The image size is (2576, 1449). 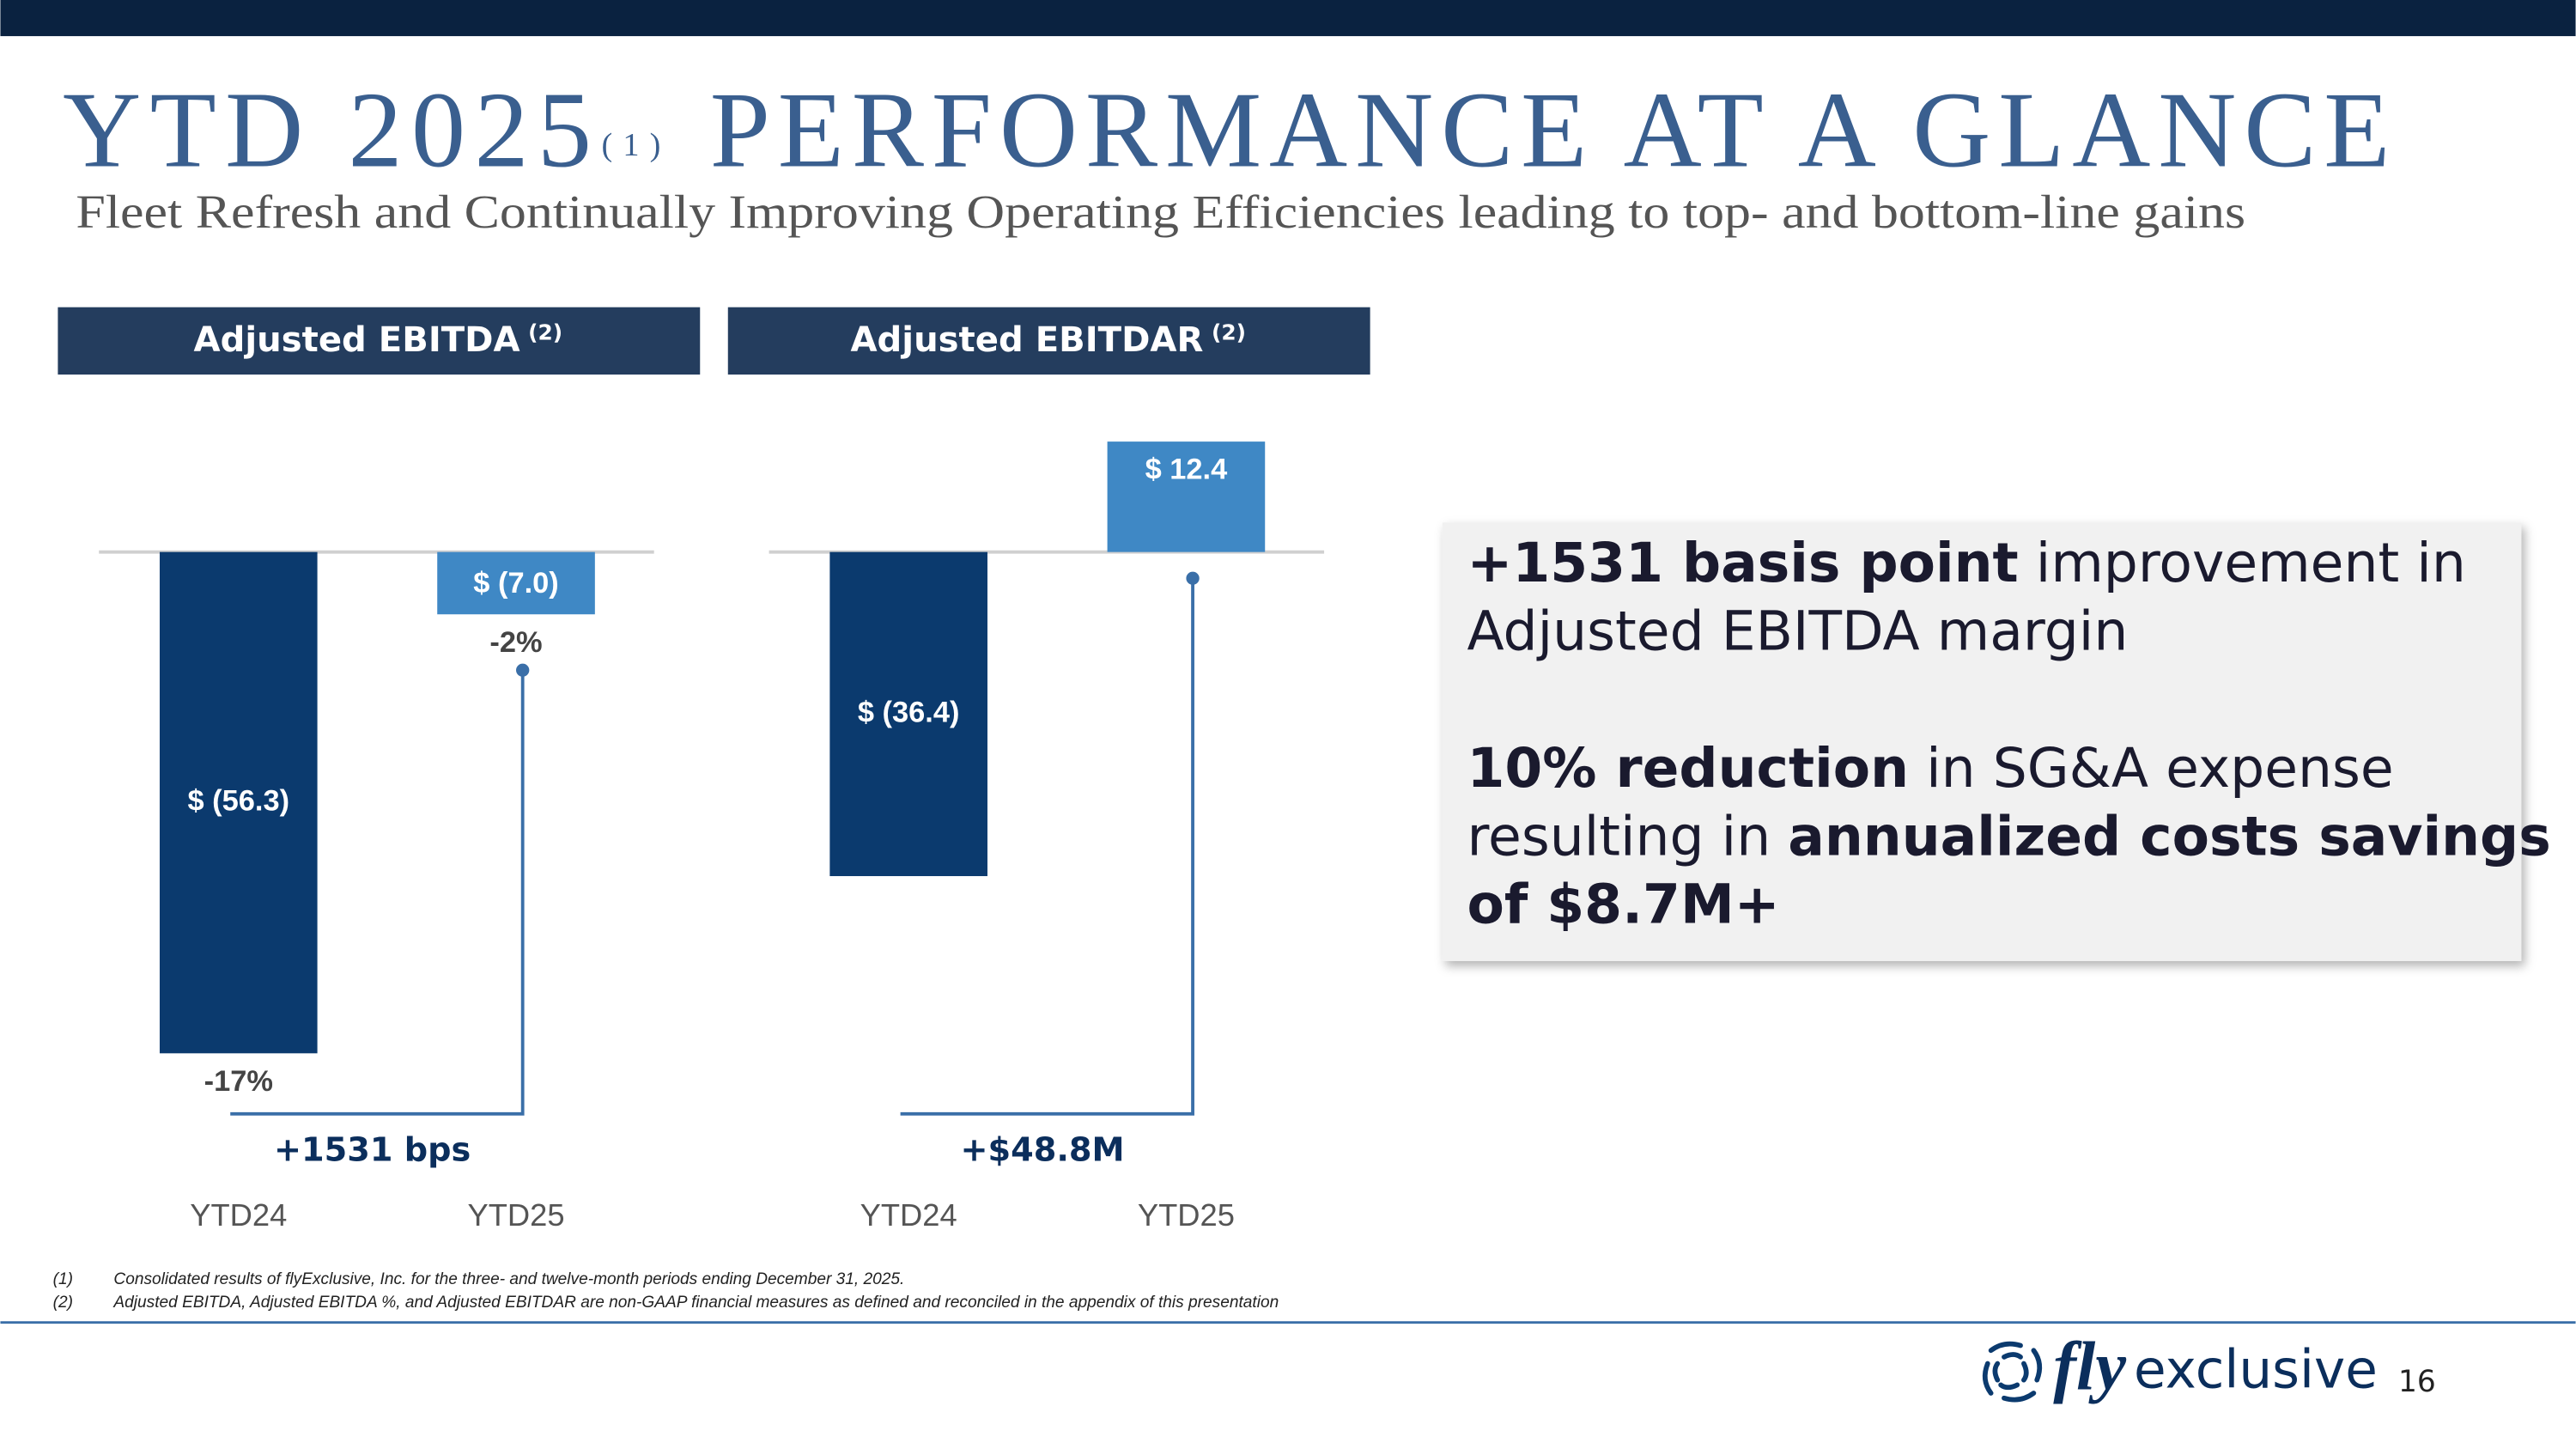 I want to click on logo-fly: fly, so click(x=2090, y=1366).